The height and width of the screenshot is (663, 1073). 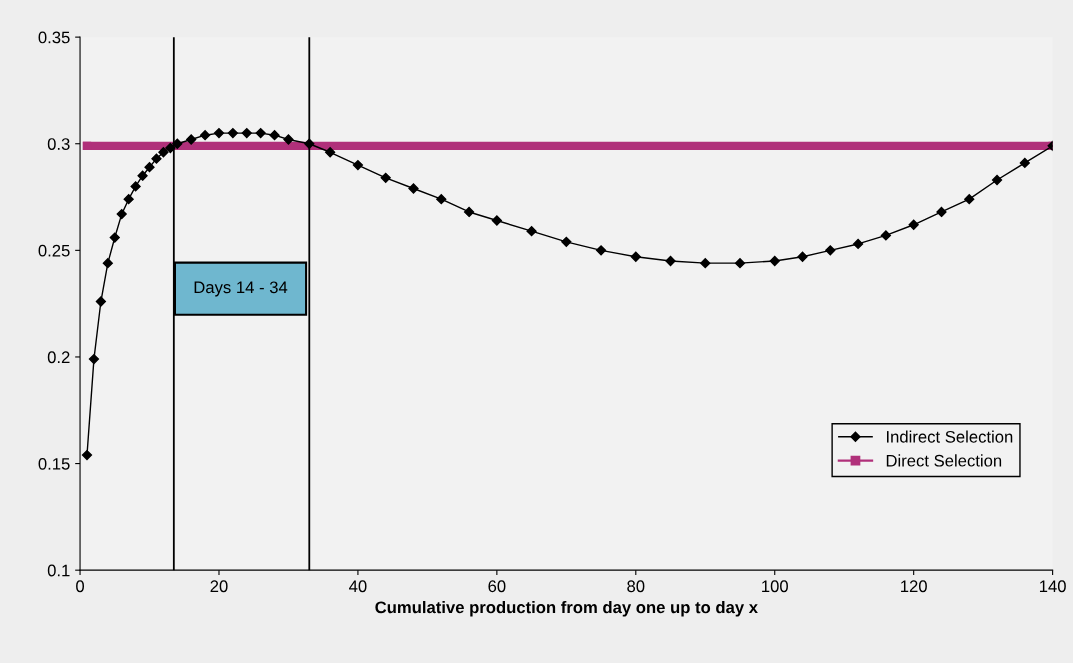 I want to click on x-tick-label: 80, so click(x=636, y=586).